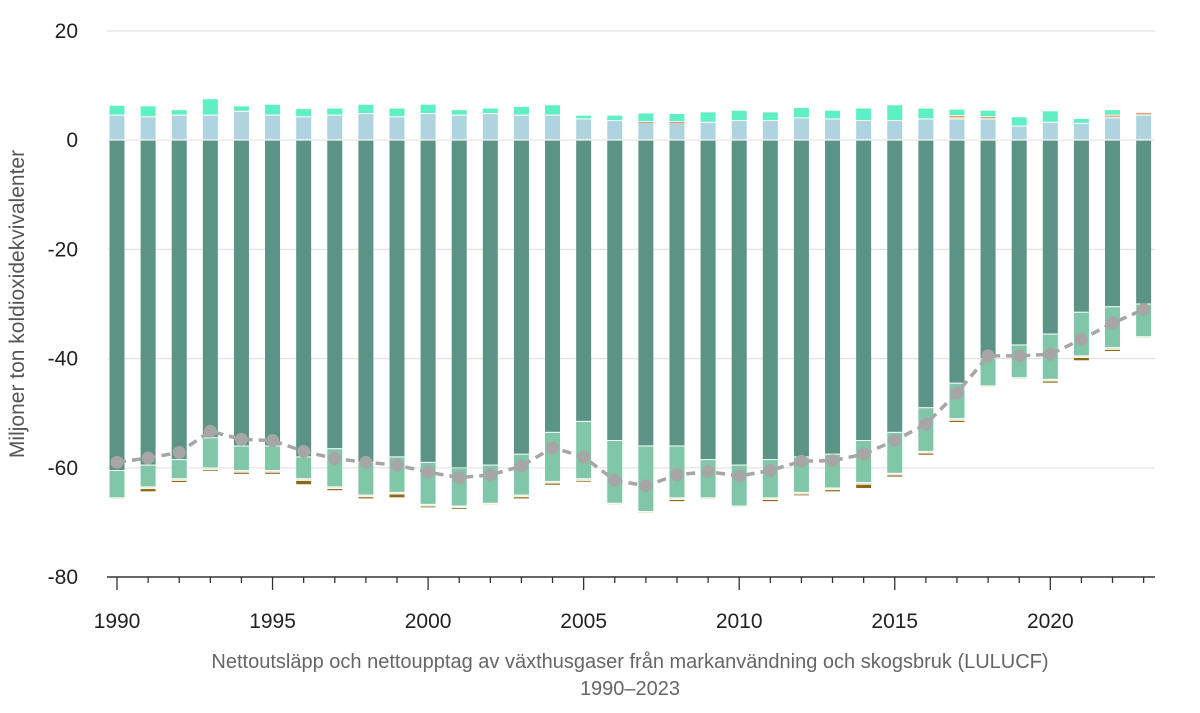 This screenshot has width=1200, height=713. What do you see at coordinates (17, 304) in the screenshot?
I see `y-axis-label: Miljoner ton koldioxidekvivalenter` at bounding box center [17, 304].